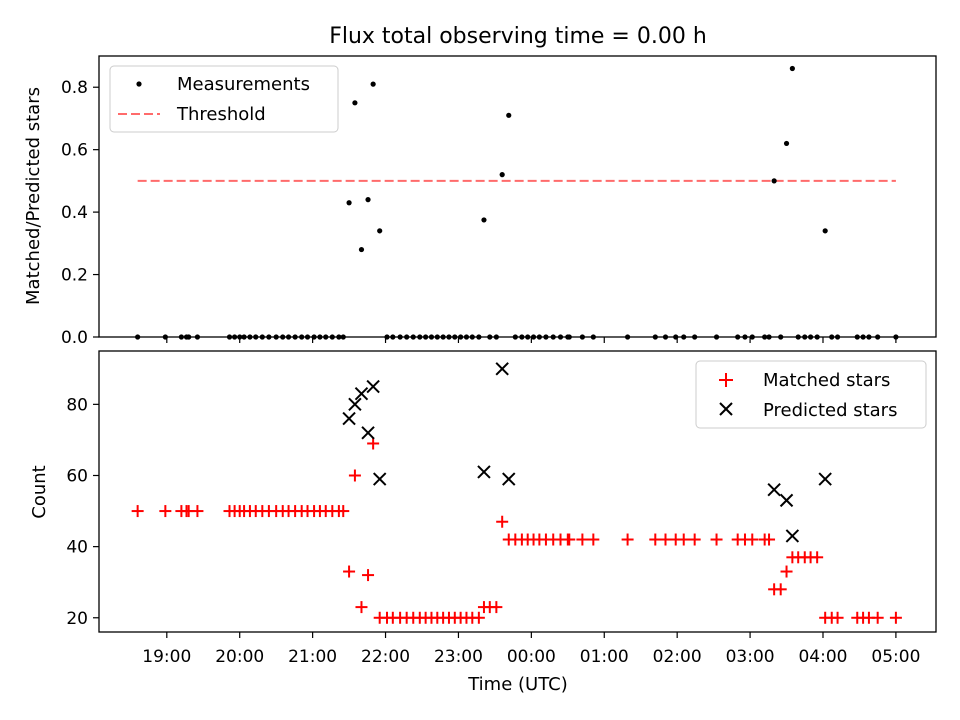  Describe the element at coordinates (74, 151) in the screenshot. I see `top-y-tick-label: 0.6` at that location.